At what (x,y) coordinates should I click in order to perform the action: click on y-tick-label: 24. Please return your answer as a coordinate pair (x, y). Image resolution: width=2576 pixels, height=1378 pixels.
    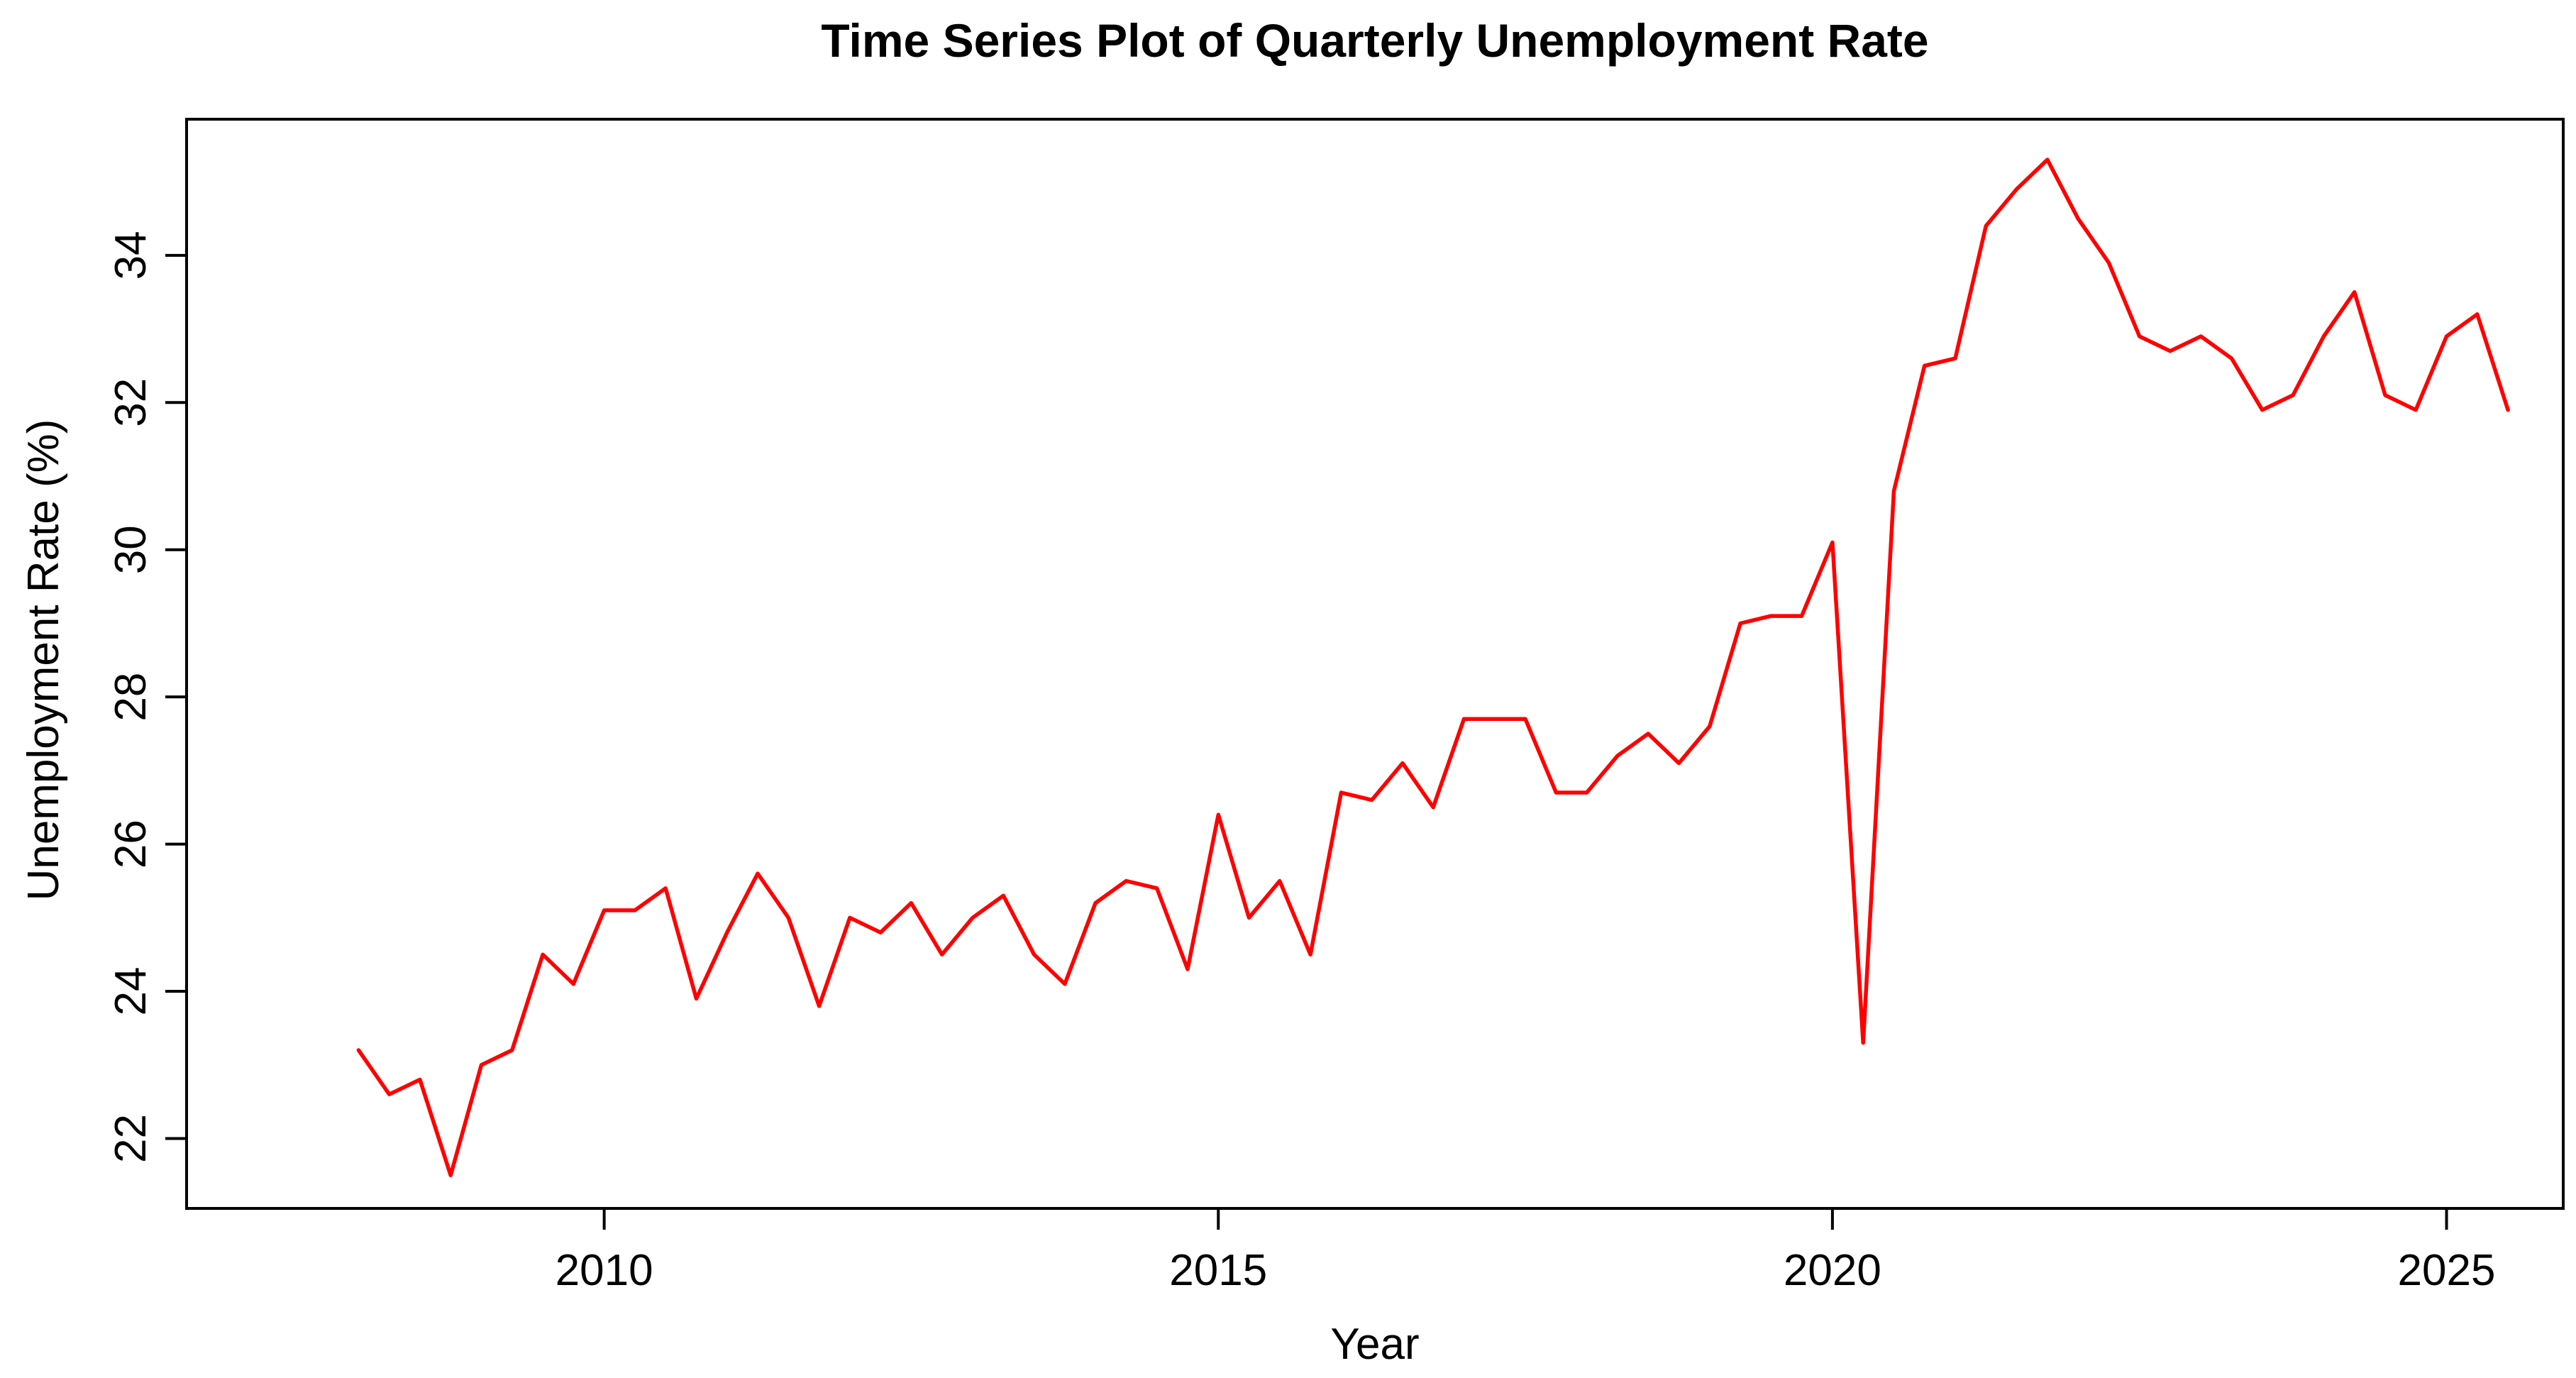
    Looking at the image, I should click on (130, 991).